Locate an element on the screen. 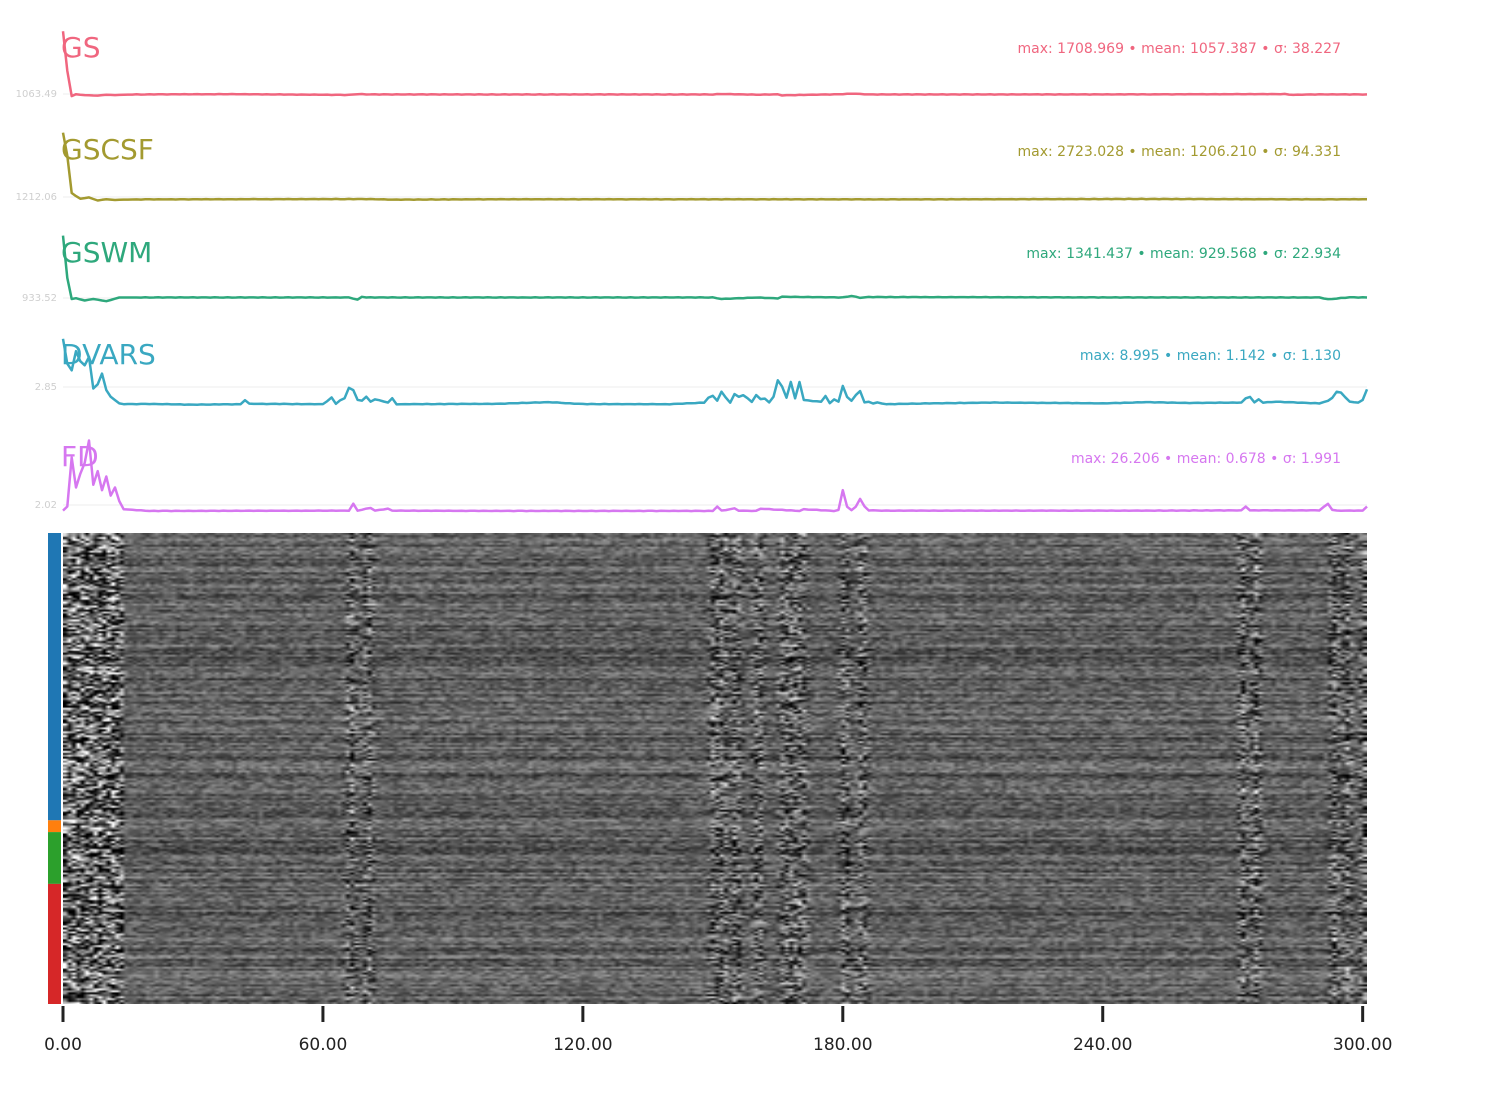 The width and height of the screenshot is (1507, 1106). x-tick-label: 300.00 is located at coordinates (1362, 1045).